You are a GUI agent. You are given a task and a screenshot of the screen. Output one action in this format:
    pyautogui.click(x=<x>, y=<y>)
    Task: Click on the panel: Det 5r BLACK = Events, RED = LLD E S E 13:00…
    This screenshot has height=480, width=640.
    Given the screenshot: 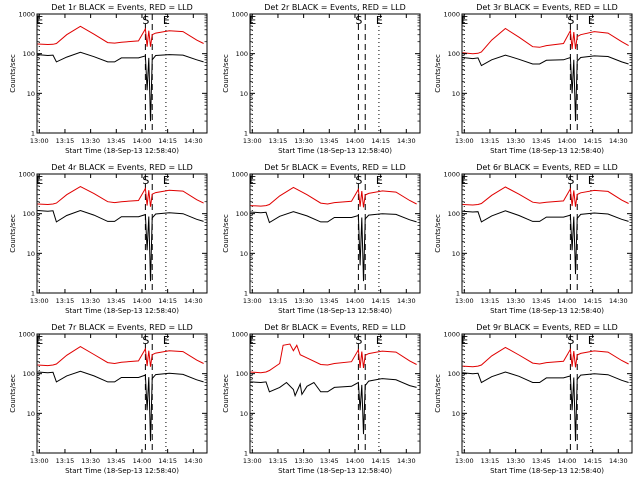 What is the action you would take?
    pyautogui.click(x=321, y=239)
    